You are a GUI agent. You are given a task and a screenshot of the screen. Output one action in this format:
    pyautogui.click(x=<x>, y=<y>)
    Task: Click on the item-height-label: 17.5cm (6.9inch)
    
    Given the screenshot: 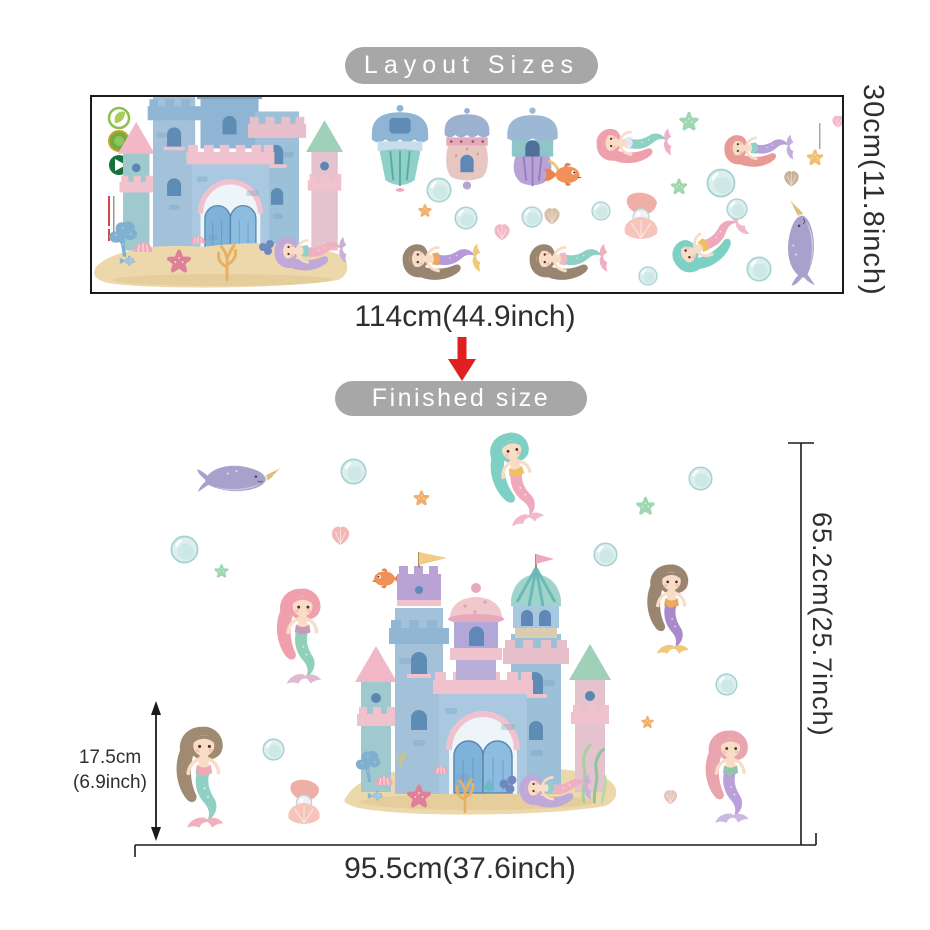 What is the action you would take?
    pyautogui.click(x=110, y=770)
    